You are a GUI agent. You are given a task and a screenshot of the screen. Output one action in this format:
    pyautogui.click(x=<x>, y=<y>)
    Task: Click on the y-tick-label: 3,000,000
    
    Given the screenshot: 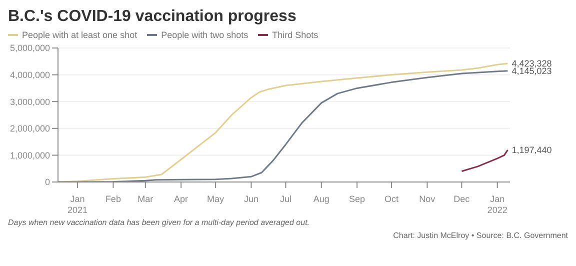 What is the action you would take?
    pyautogui.click(x=30, y=101)
    